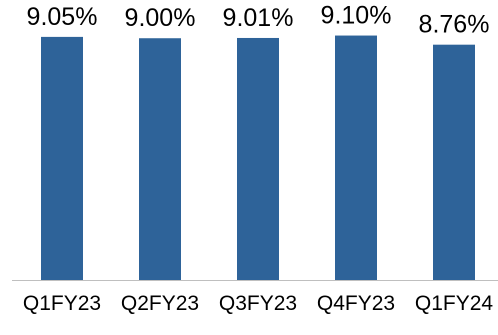 This screenshot has width=498, height=335. I want to click on bar-q3fy23, so click(258, 158).